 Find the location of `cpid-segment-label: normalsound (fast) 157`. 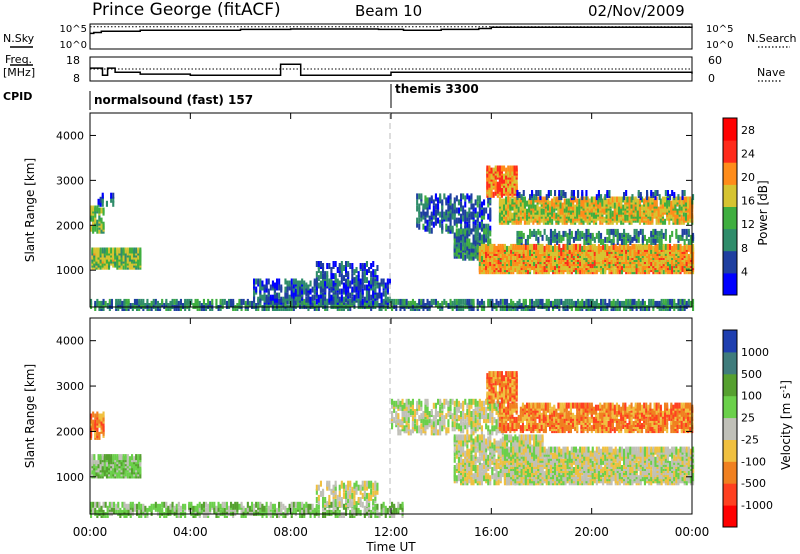

cpid-segment-label: normalsound (fast) 157 is located at coordinates (173, 100).